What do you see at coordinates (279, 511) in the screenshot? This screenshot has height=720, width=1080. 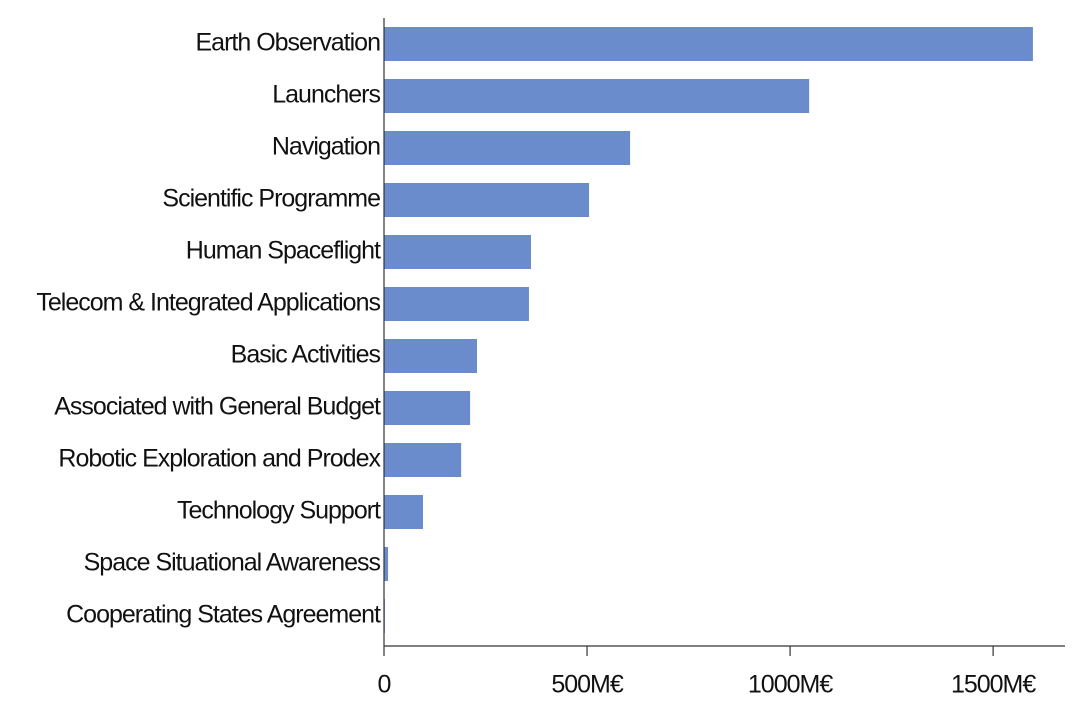 I see `y-tick-label: Technology Support` at bounding box center [279, 511].